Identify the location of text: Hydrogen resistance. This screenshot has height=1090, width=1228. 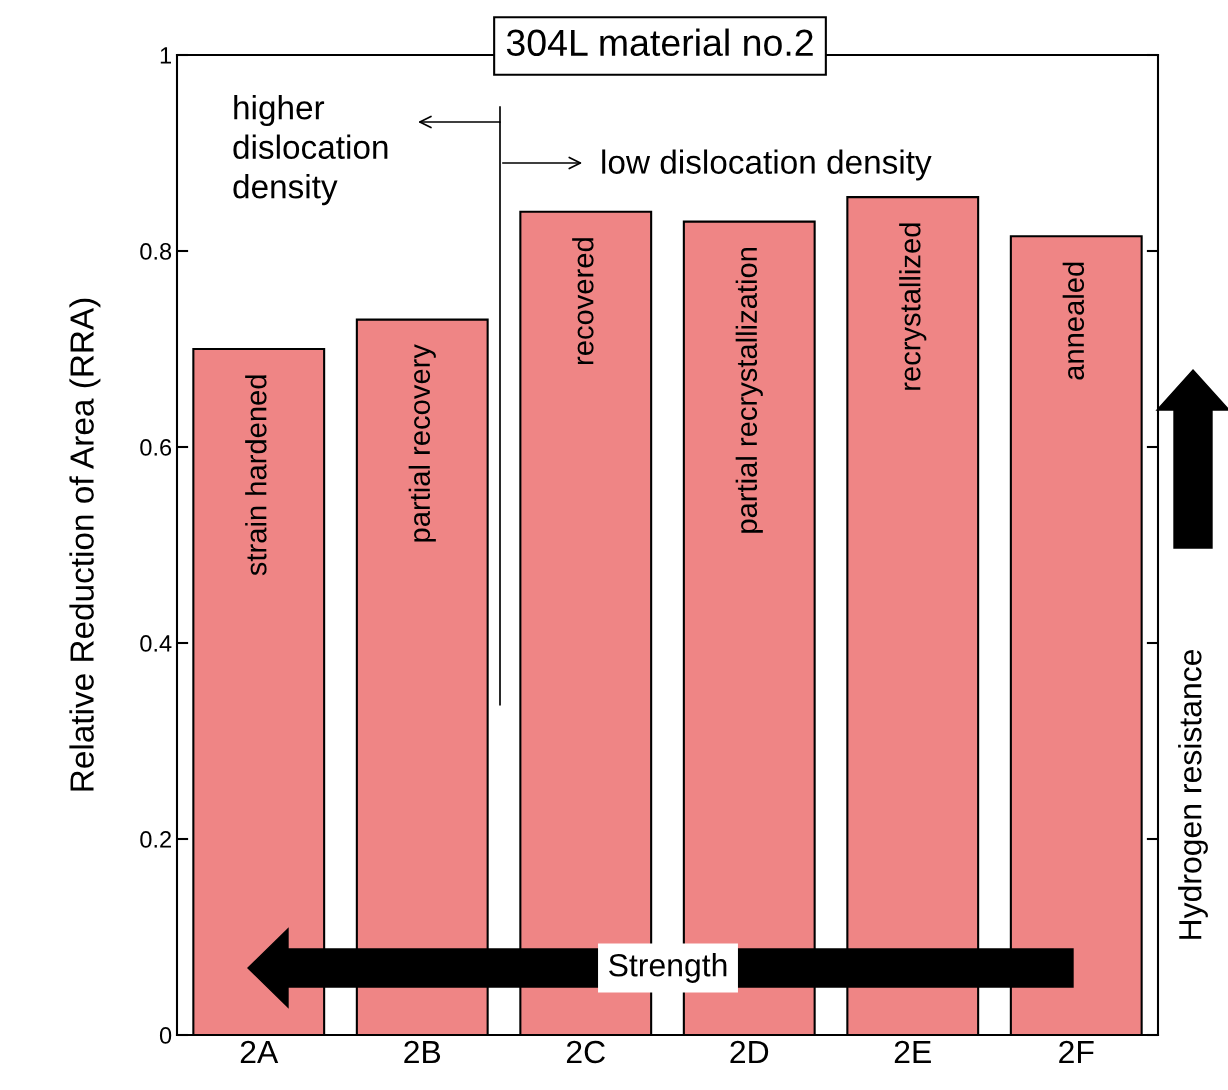
(1193, 794).